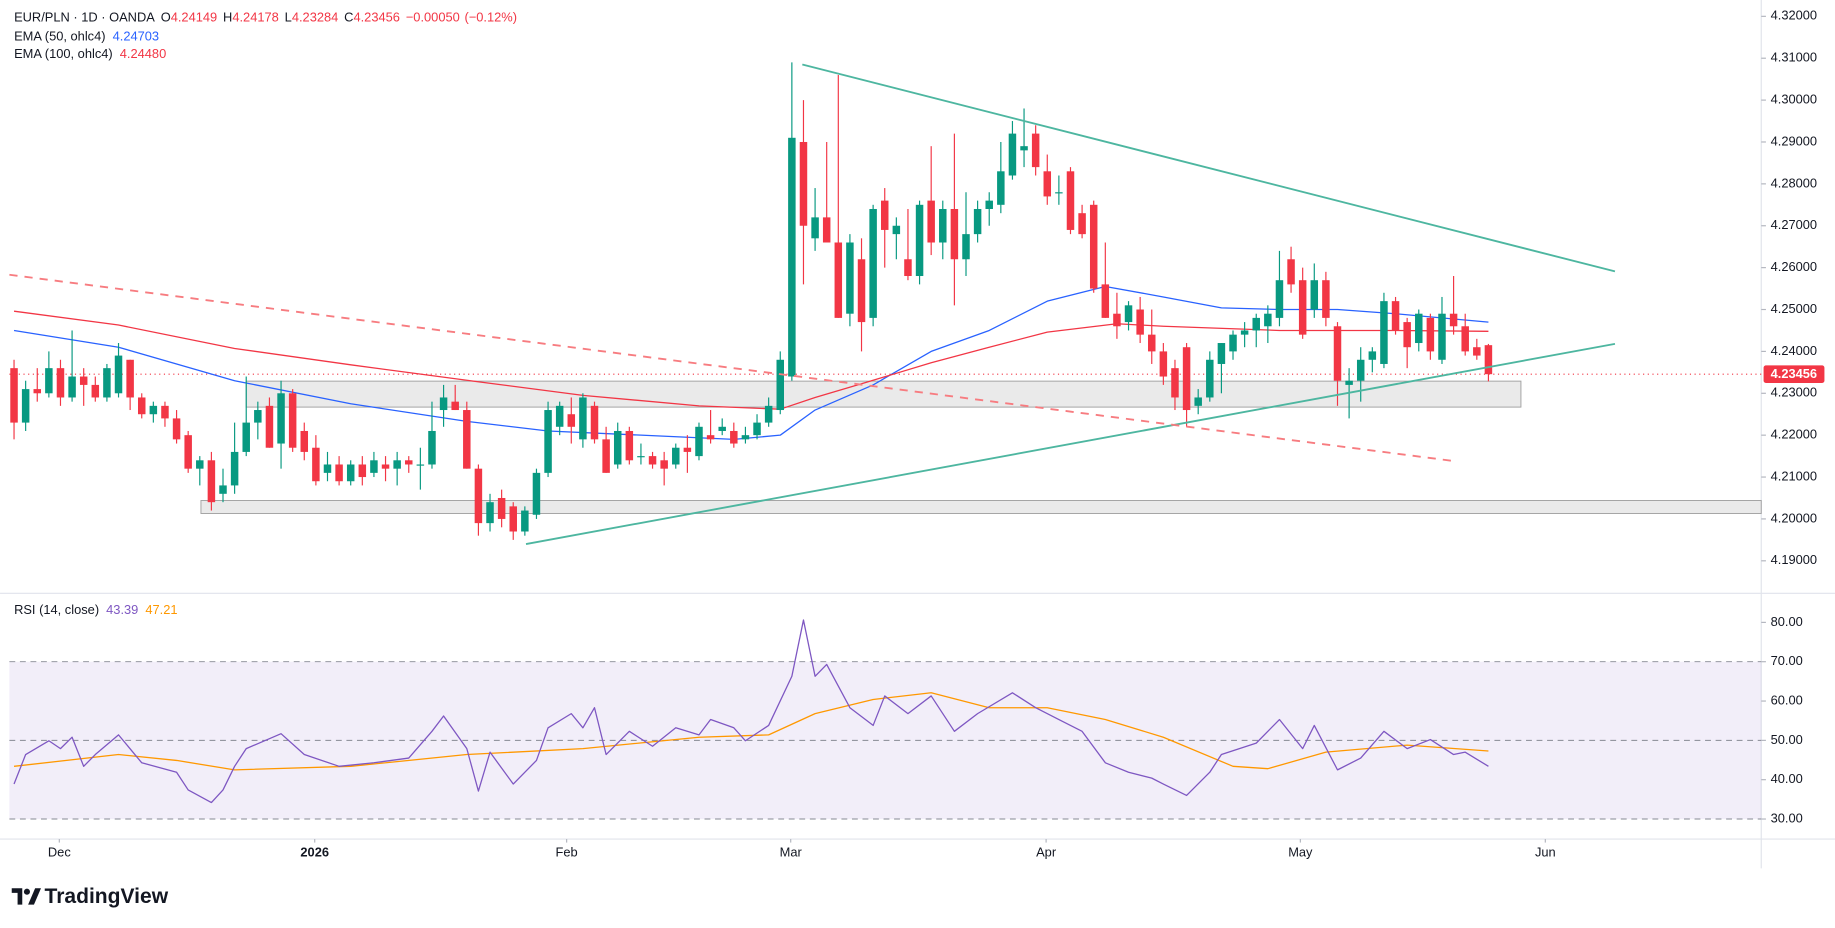 This screenshot has height=928, width=1835. What do you see at coordinates (90, 53) in the screenshot?
I see `legend: EMA (100, ohlc4) 4.24480` at bounding box center [90, 53].